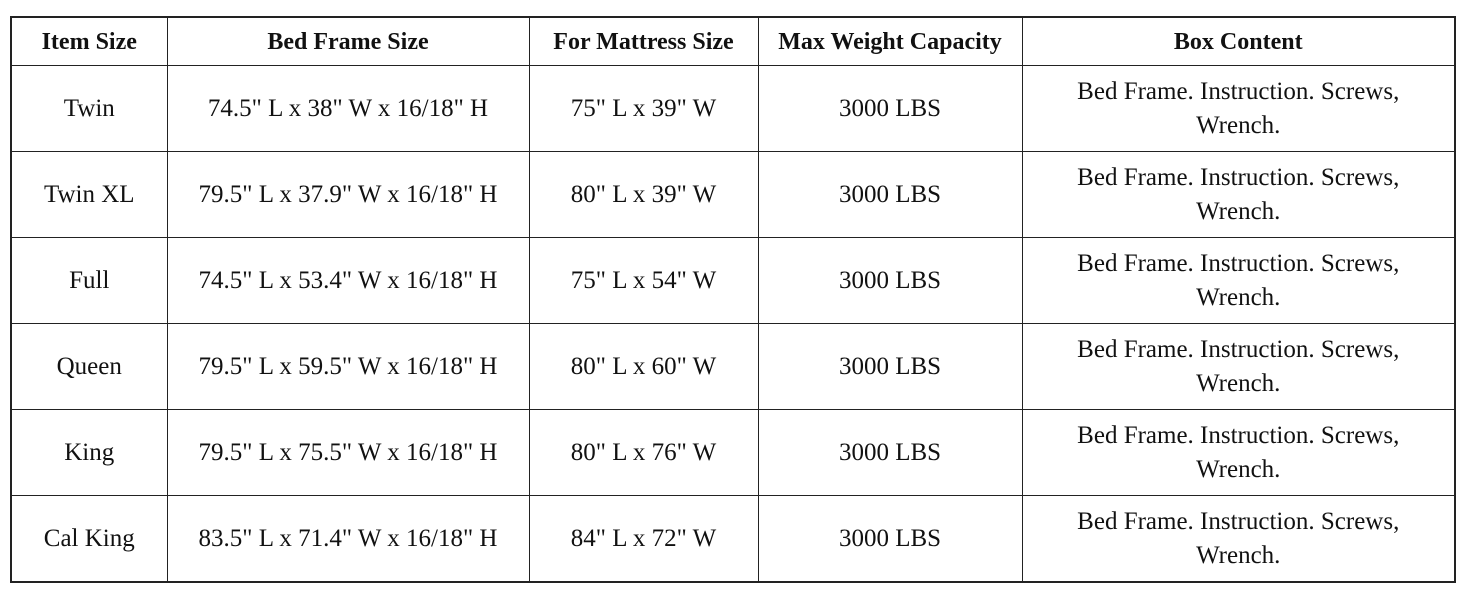  I want to click on table-cell: Queen, so click(89, 366).